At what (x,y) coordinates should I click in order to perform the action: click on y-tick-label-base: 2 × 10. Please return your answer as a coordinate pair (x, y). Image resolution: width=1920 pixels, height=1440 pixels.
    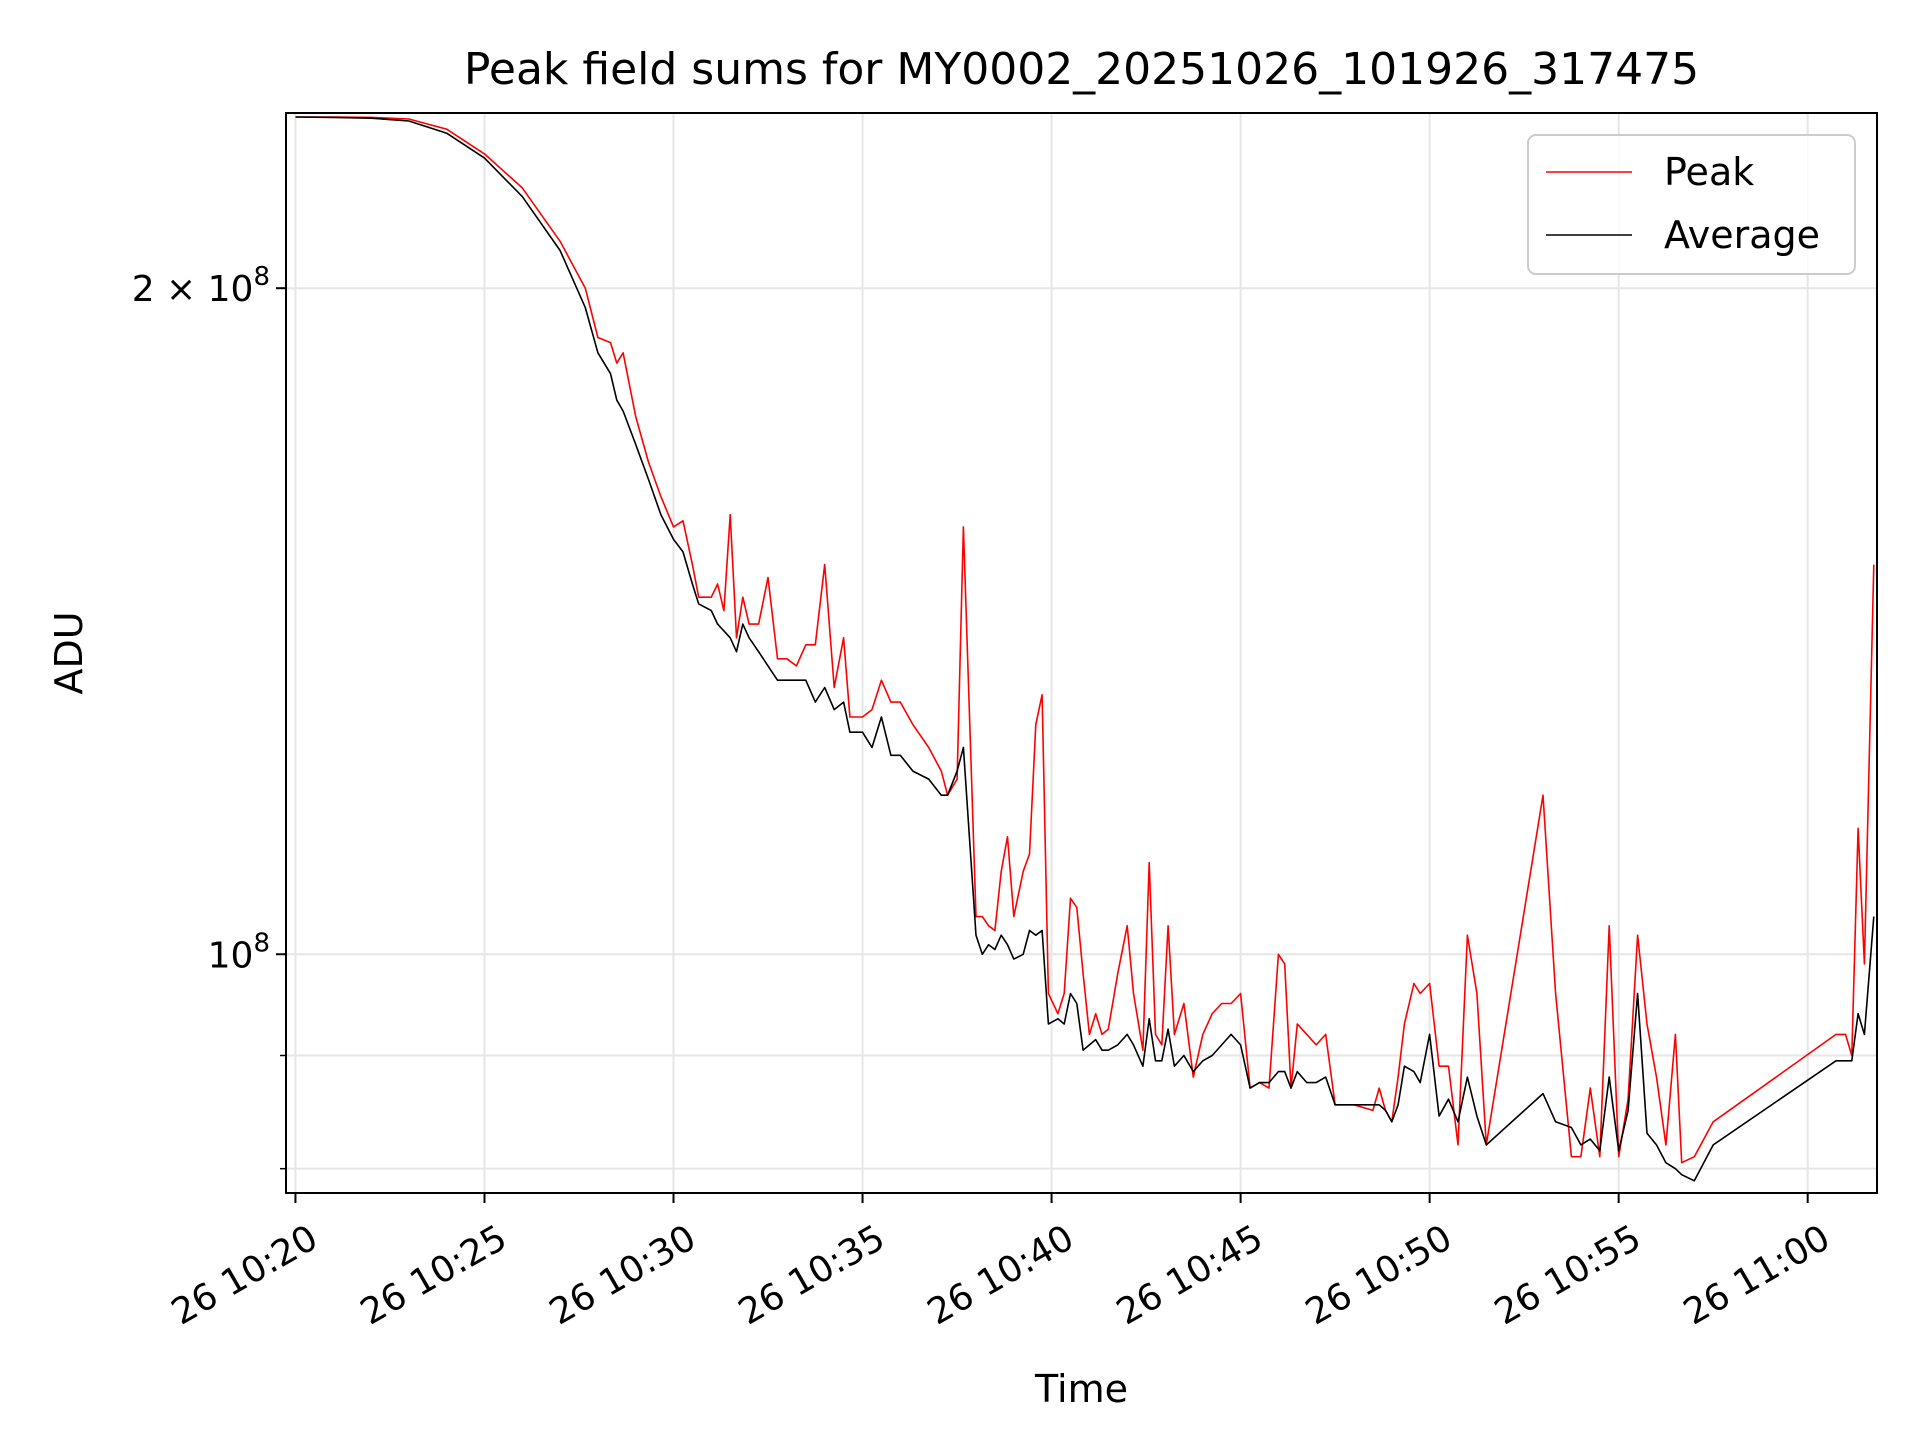
    Looking at the image, I should click on (193, 289).